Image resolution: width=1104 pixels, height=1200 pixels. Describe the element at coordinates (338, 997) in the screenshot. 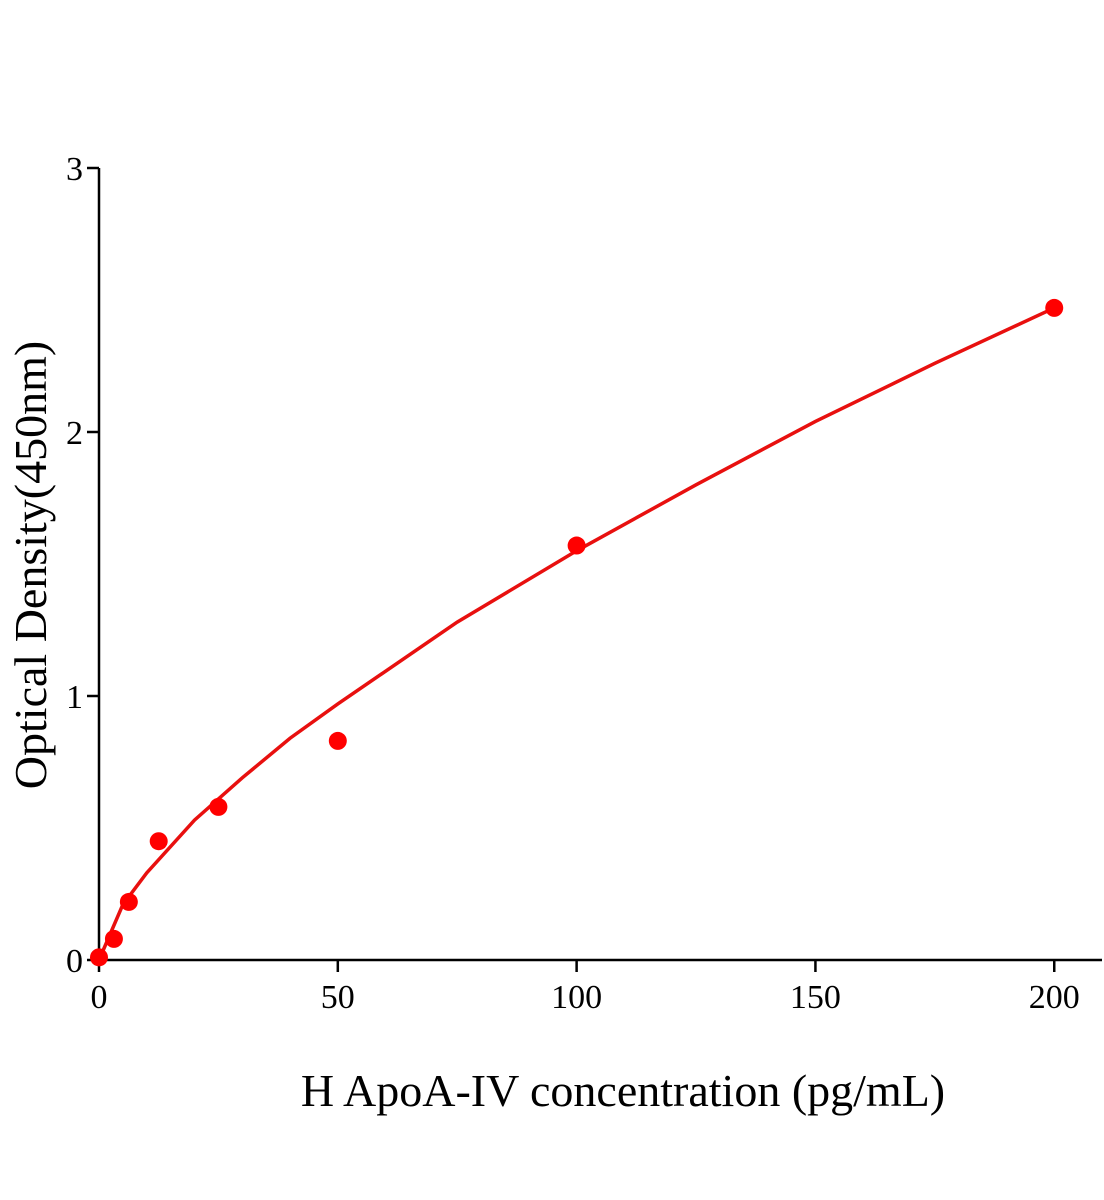

I see `x-tick-label: 50` at that location.